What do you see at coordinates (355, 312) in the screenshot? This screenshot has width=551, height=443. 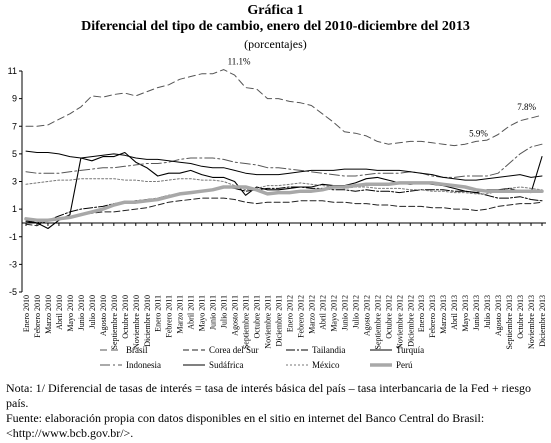 I see `x-tick-label: Julio 2012` at bounding box center [355, 312].